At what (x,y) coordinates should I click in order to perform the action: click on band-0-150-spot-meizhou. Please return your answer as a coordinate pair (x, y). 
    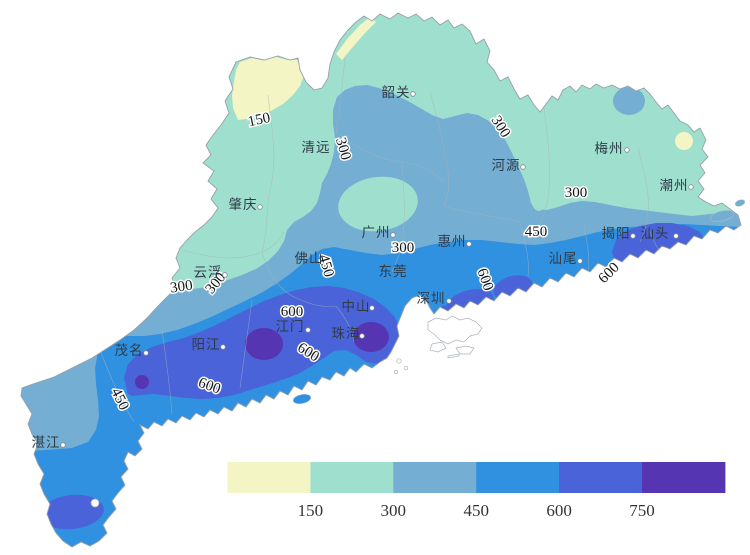
    Looking at the image, I should click on (684, 141).